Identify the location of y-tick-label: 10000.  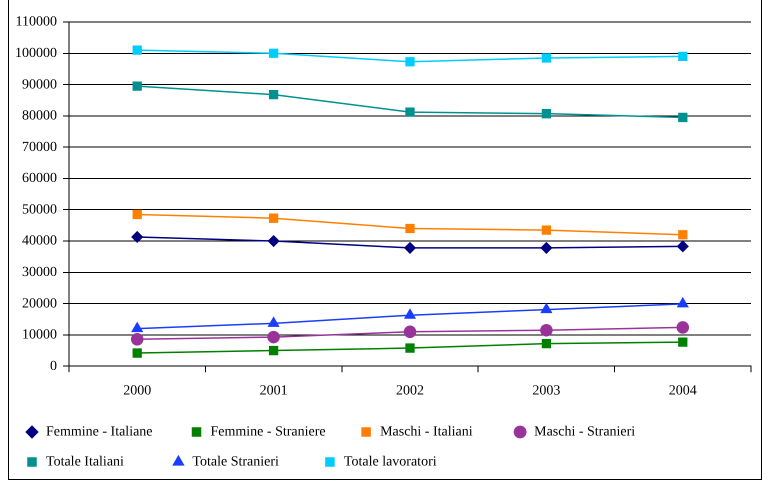
(39, 335).